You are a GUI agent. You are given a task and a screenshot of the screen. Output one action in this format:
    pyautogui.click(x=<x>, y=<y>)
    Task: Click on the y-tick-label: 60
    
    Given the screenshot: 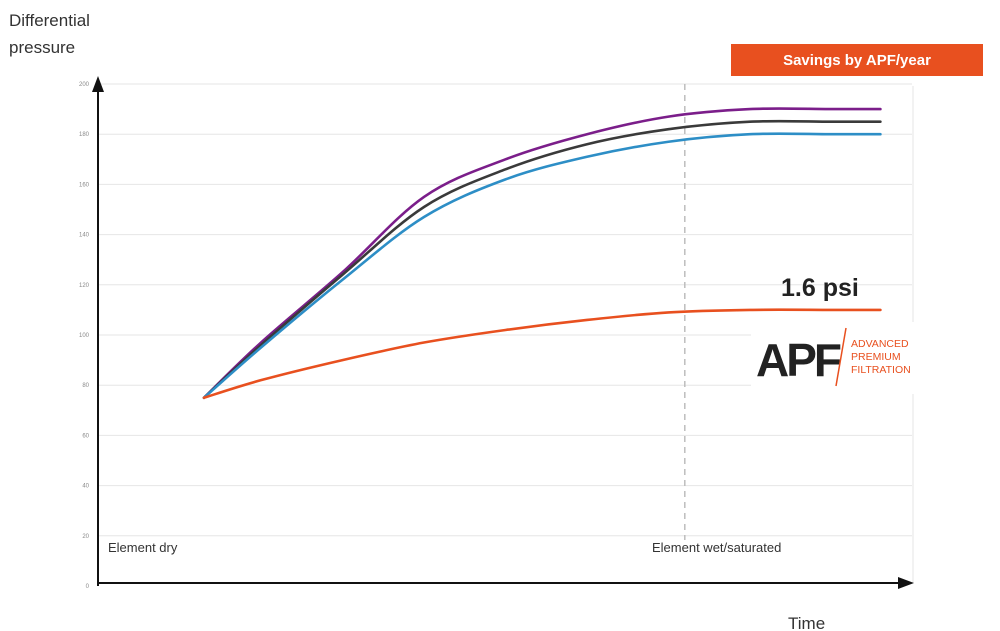 What is the action you would take?
    pyautogui.click(x=85, y=436)
    